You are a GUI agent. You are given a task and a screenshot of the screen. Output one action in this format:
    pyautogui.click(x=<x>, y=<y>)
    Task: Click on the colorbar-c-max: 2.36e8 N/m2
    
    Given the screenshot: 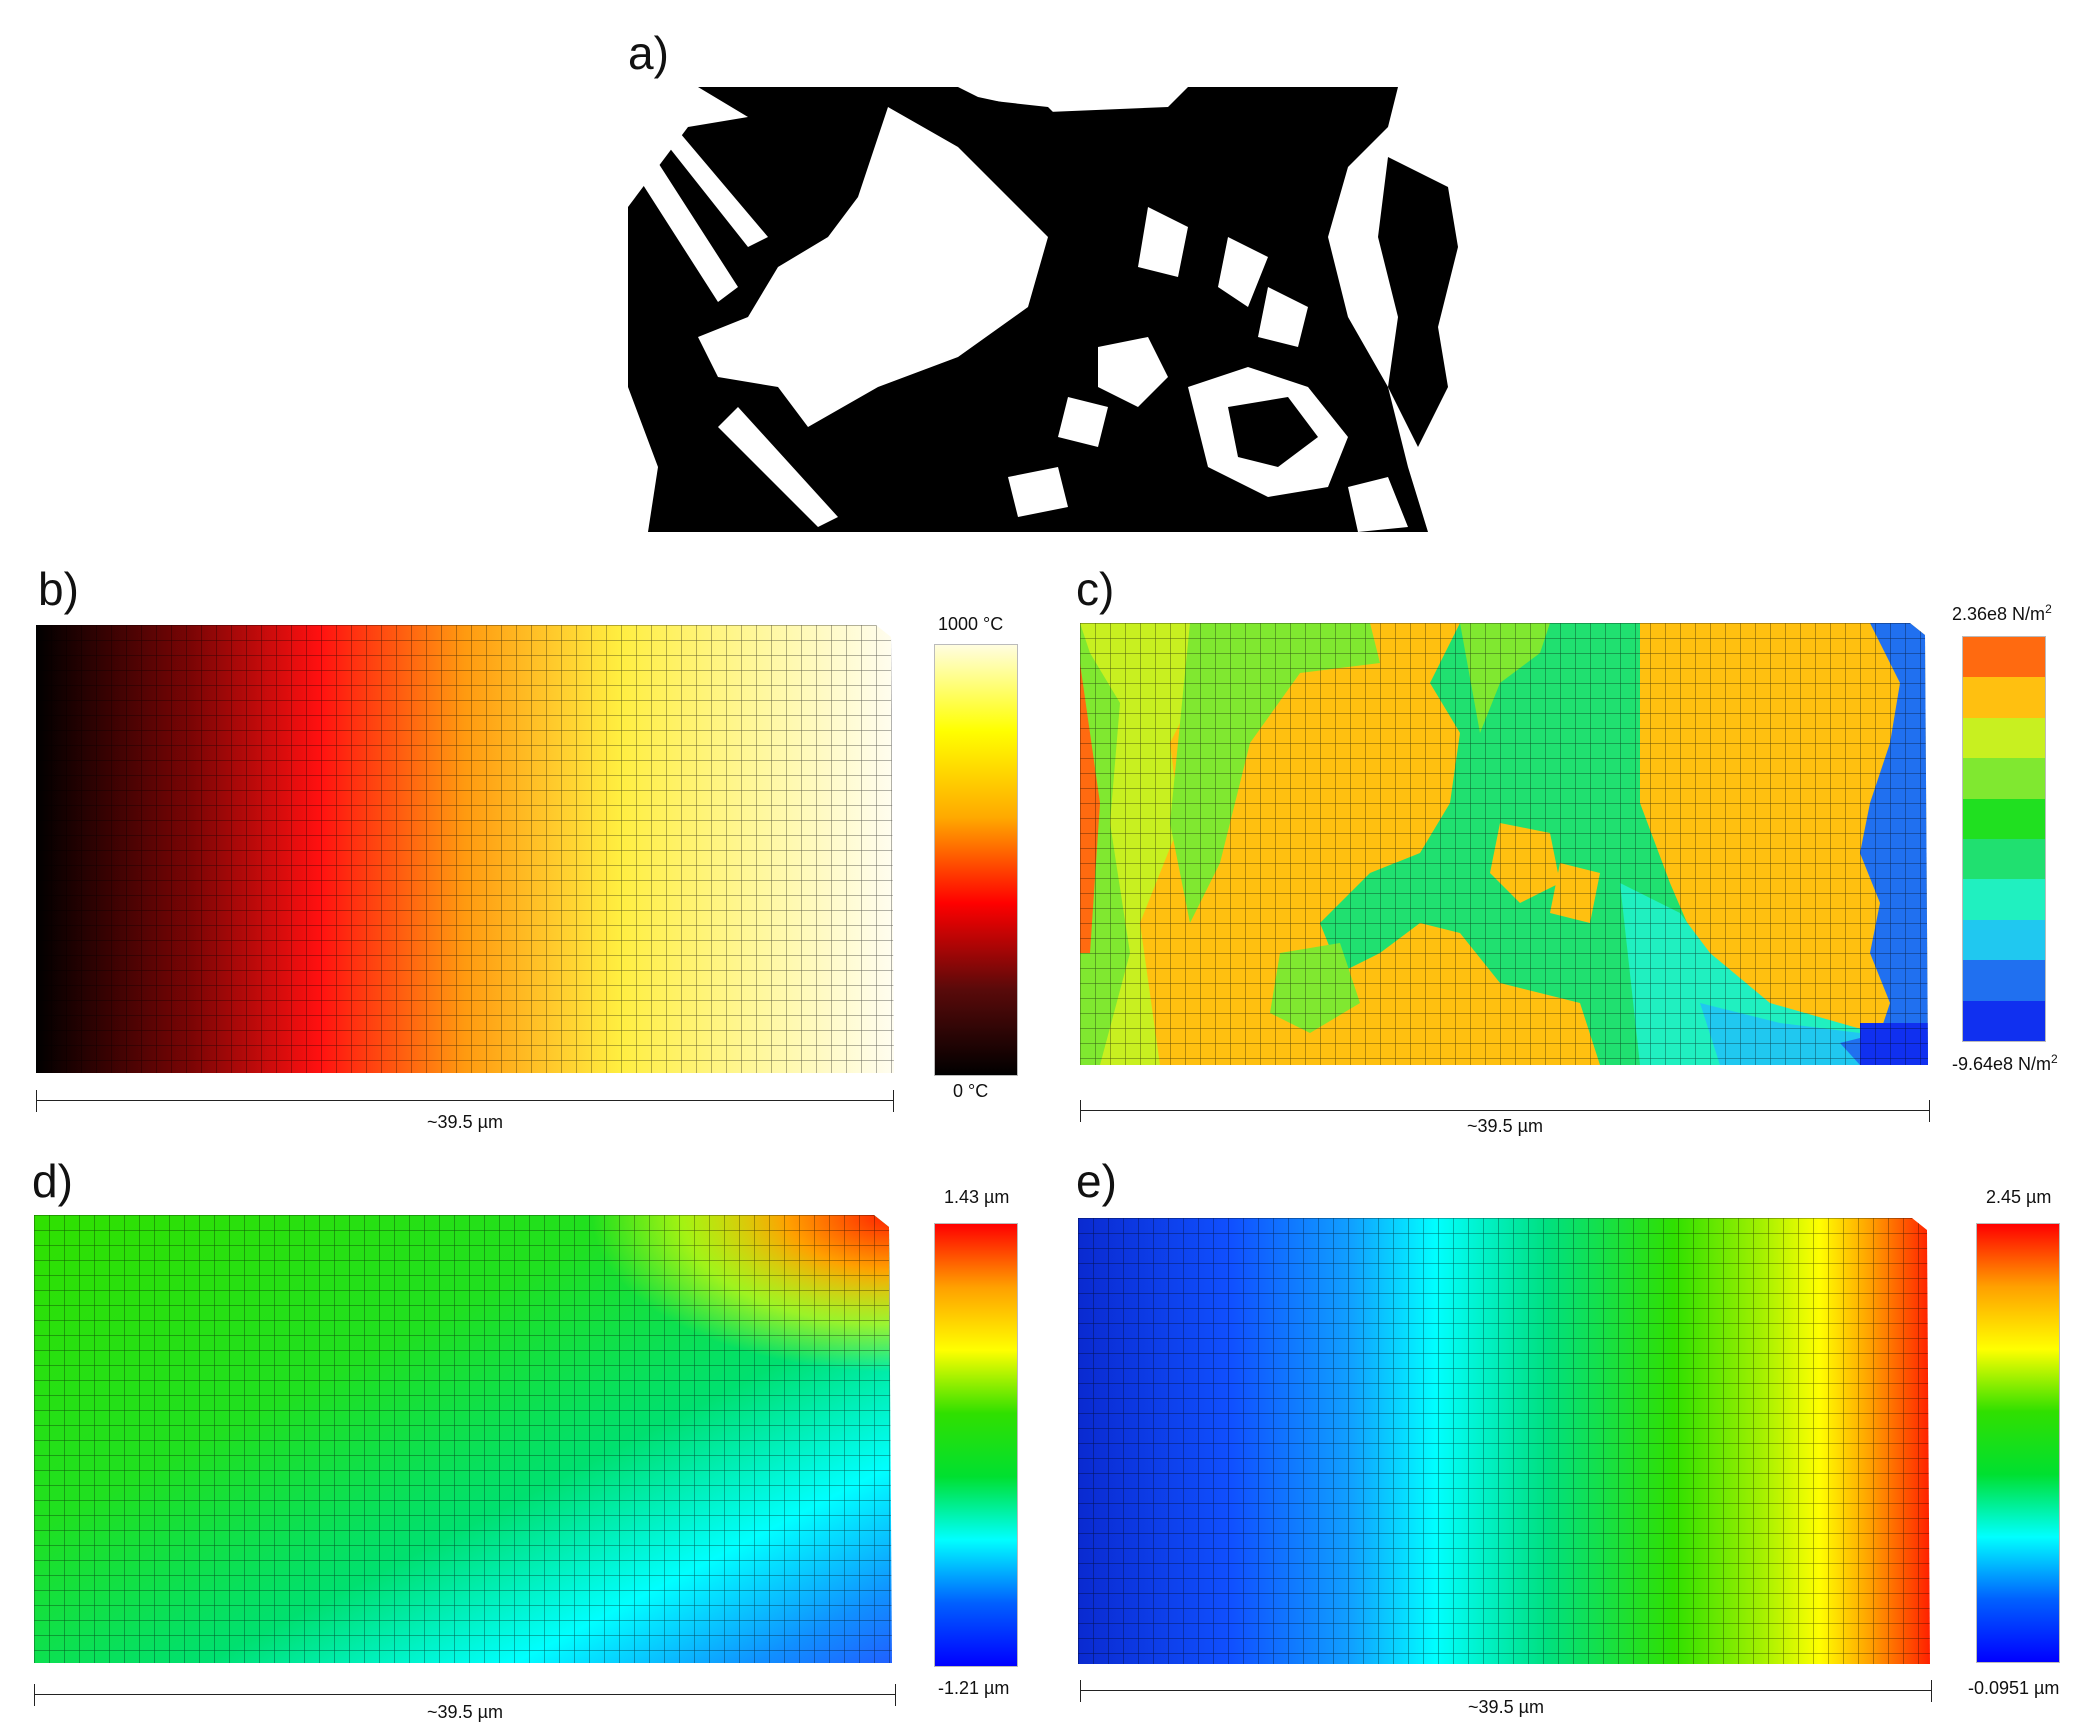 What is the action you would take?
    pyautogui.click(x=2002, y=613)
    